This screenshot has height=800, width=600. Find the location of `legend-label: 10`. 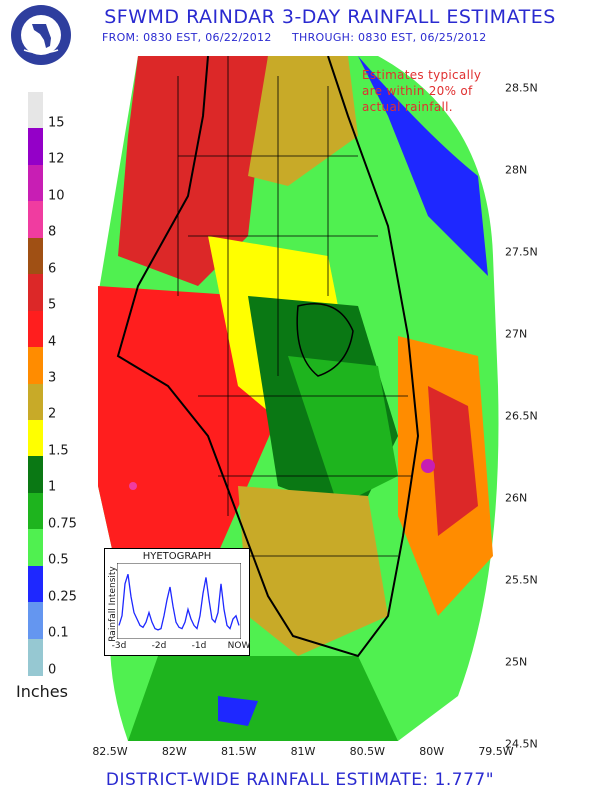

legend-label: 10 is located at coordinates (56, 196).